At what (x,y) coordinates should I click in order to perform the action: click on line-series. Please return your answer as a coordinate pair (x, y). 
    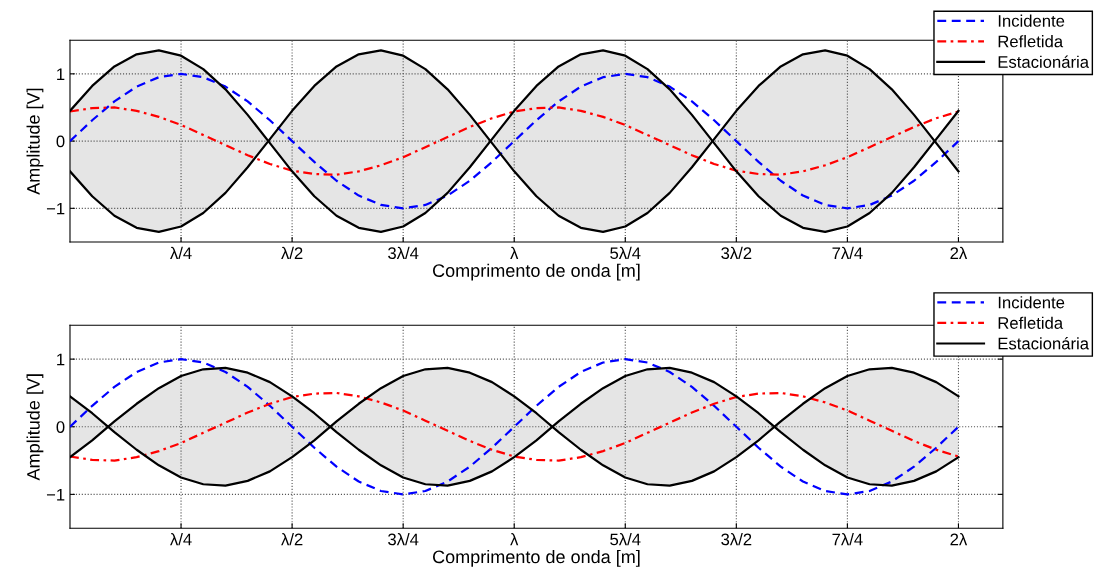
    Looking at the image, I should click on (514, 426).